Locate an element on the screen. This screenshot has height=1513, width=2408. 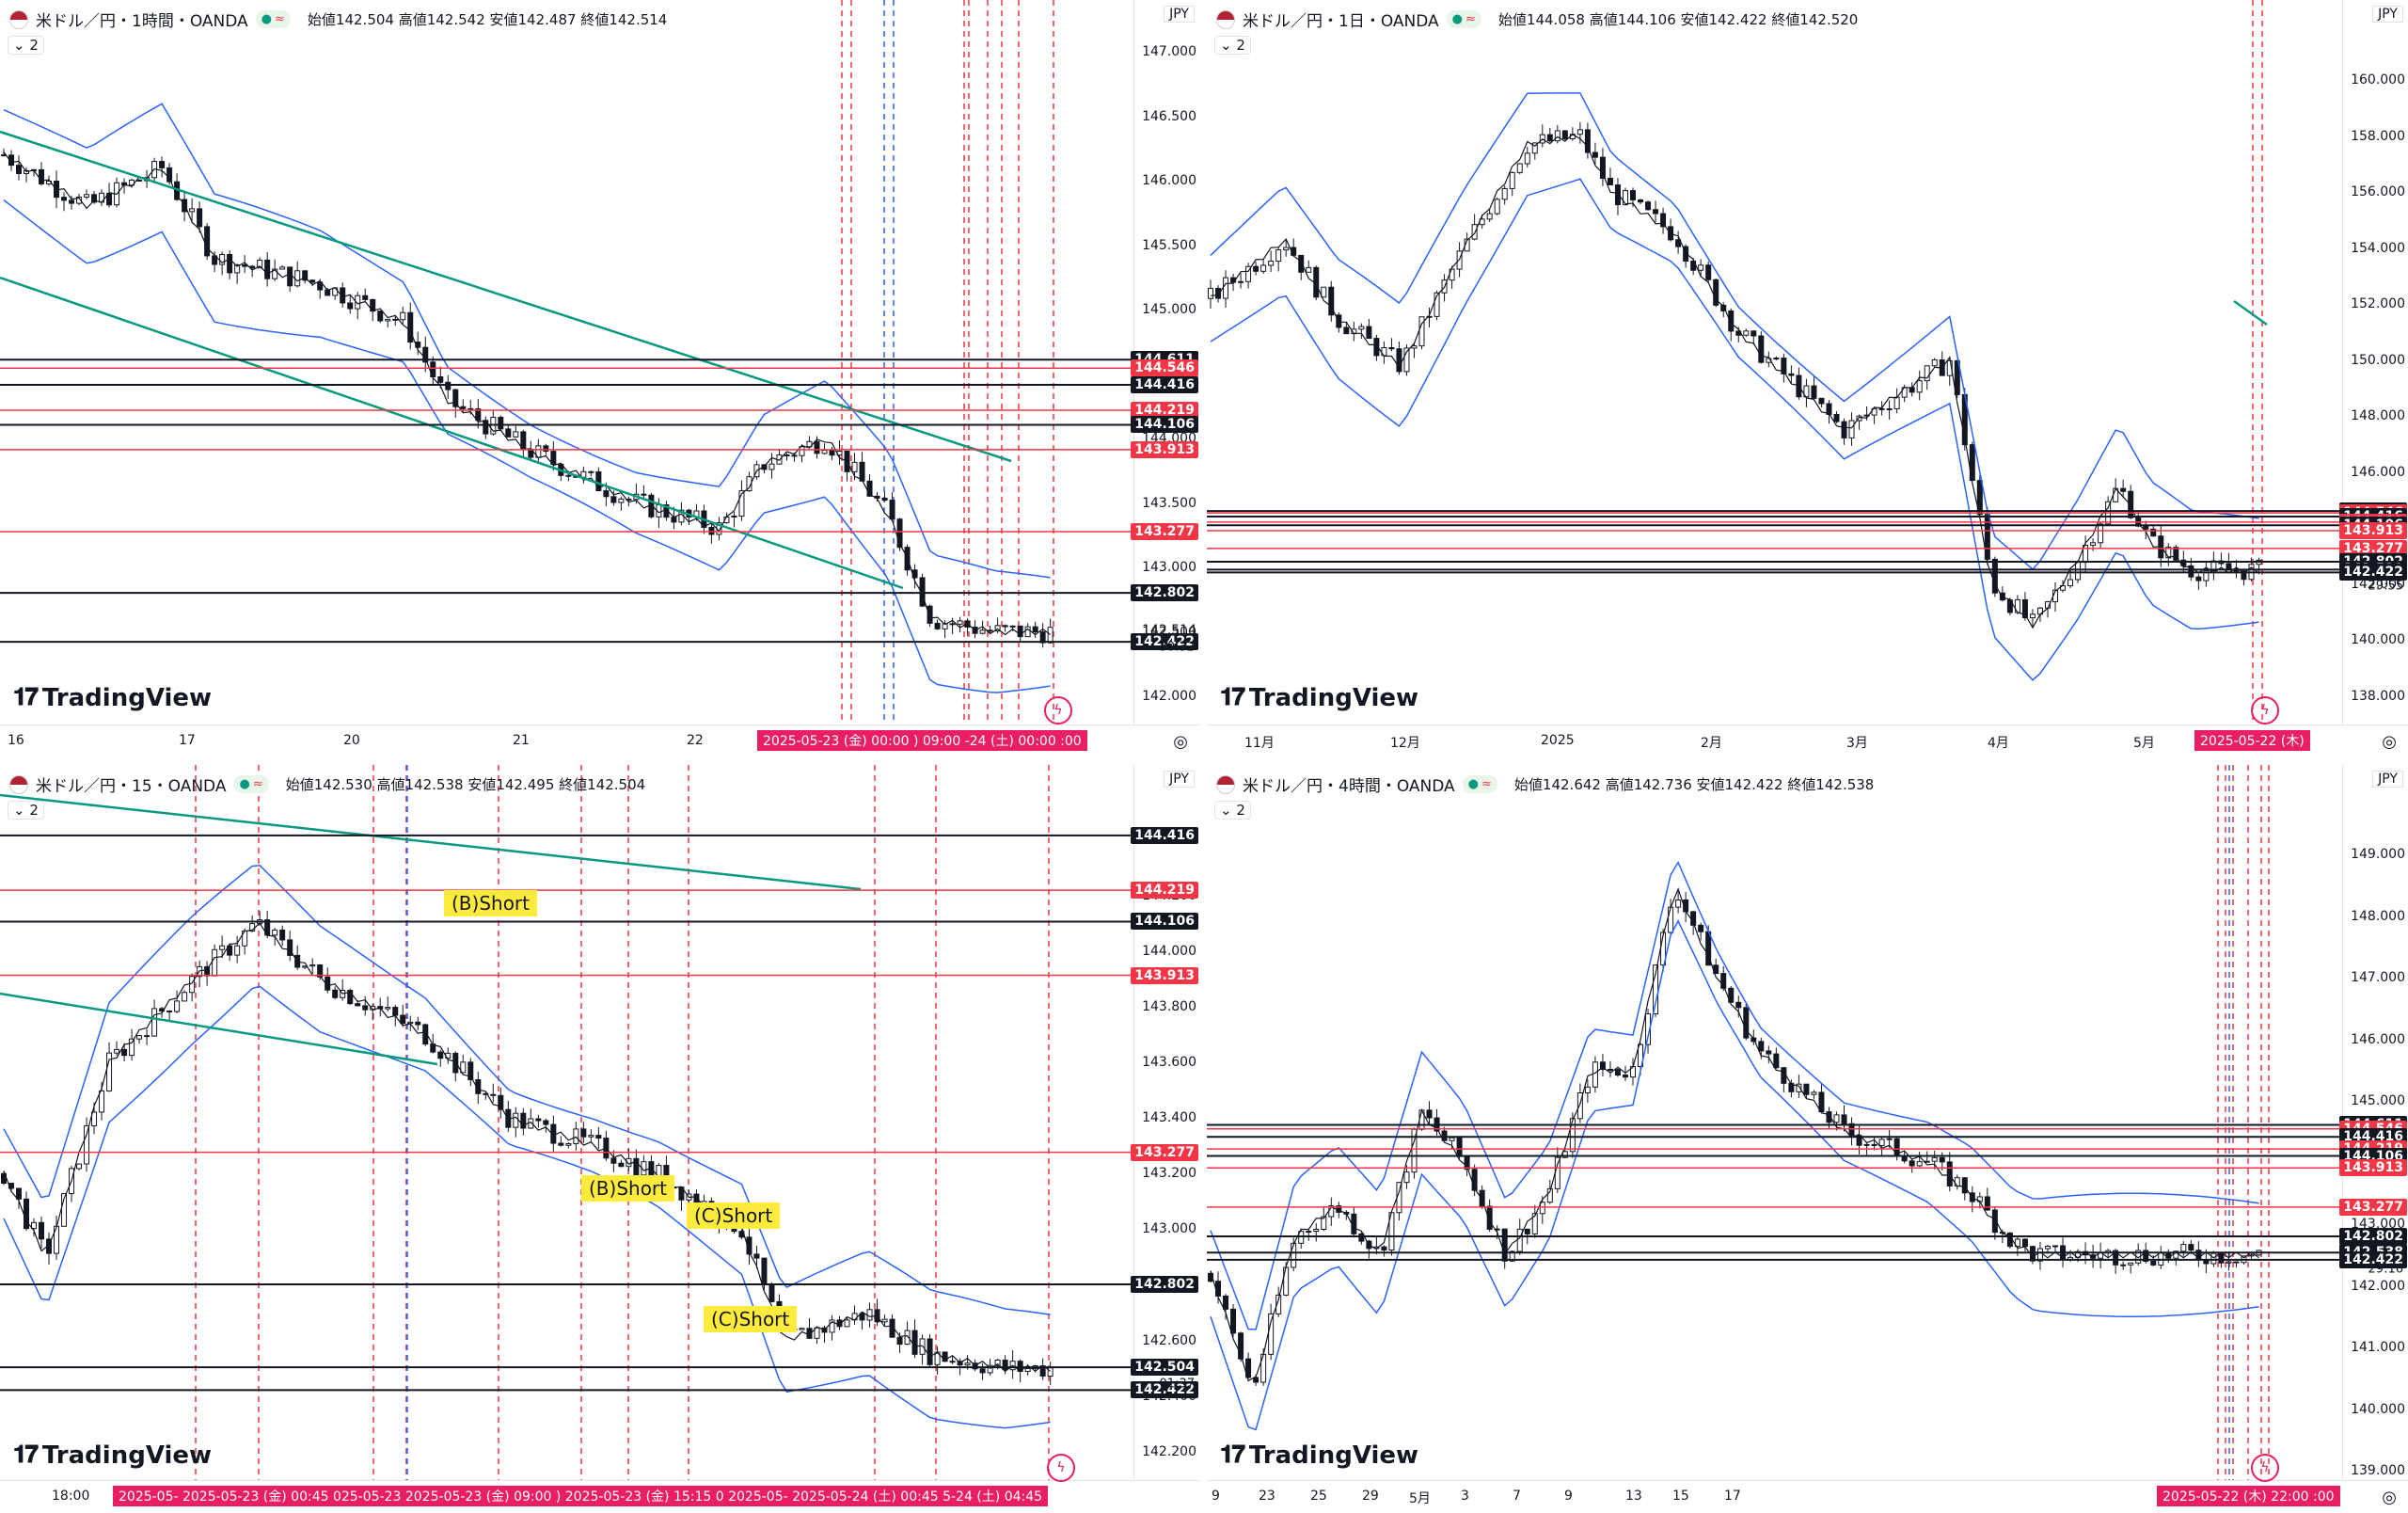
trend-channel-line is located at coordinates (452, 433).